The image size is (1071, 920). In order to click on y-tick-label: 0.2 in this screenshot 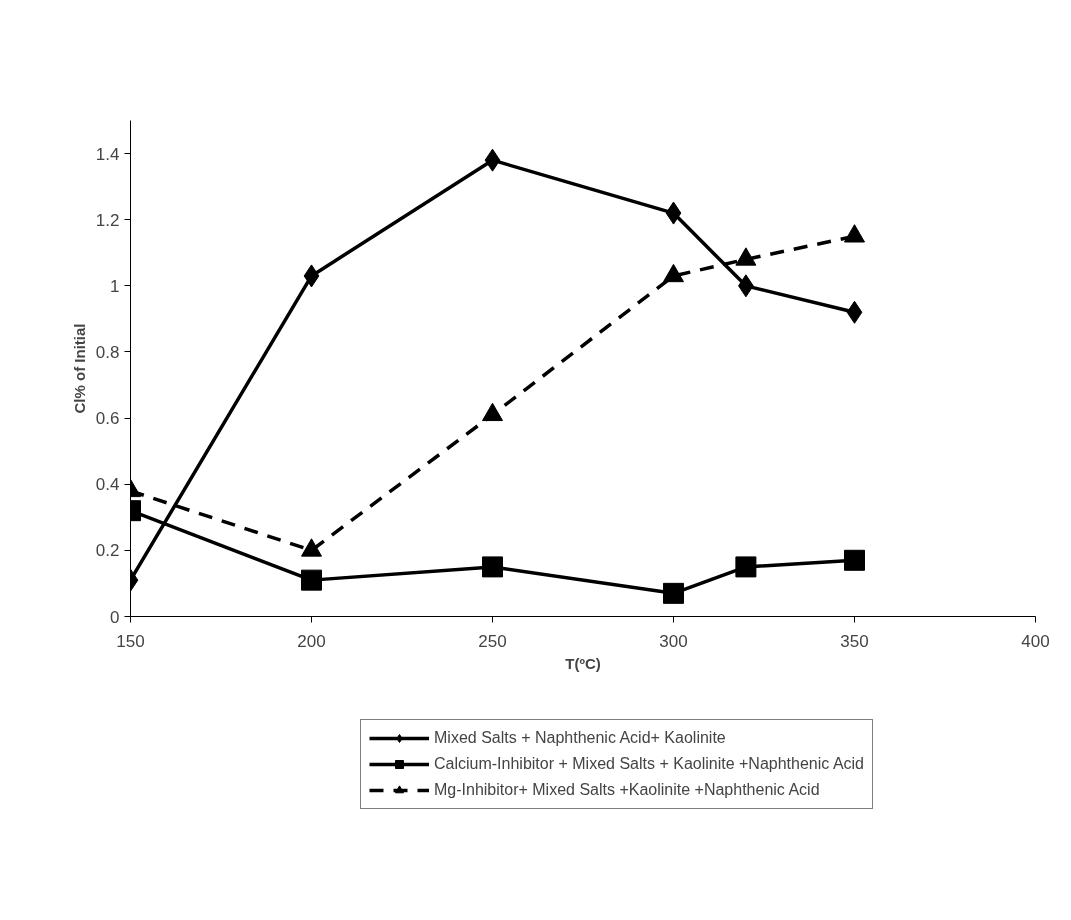, I will do `click(107, 551)`.